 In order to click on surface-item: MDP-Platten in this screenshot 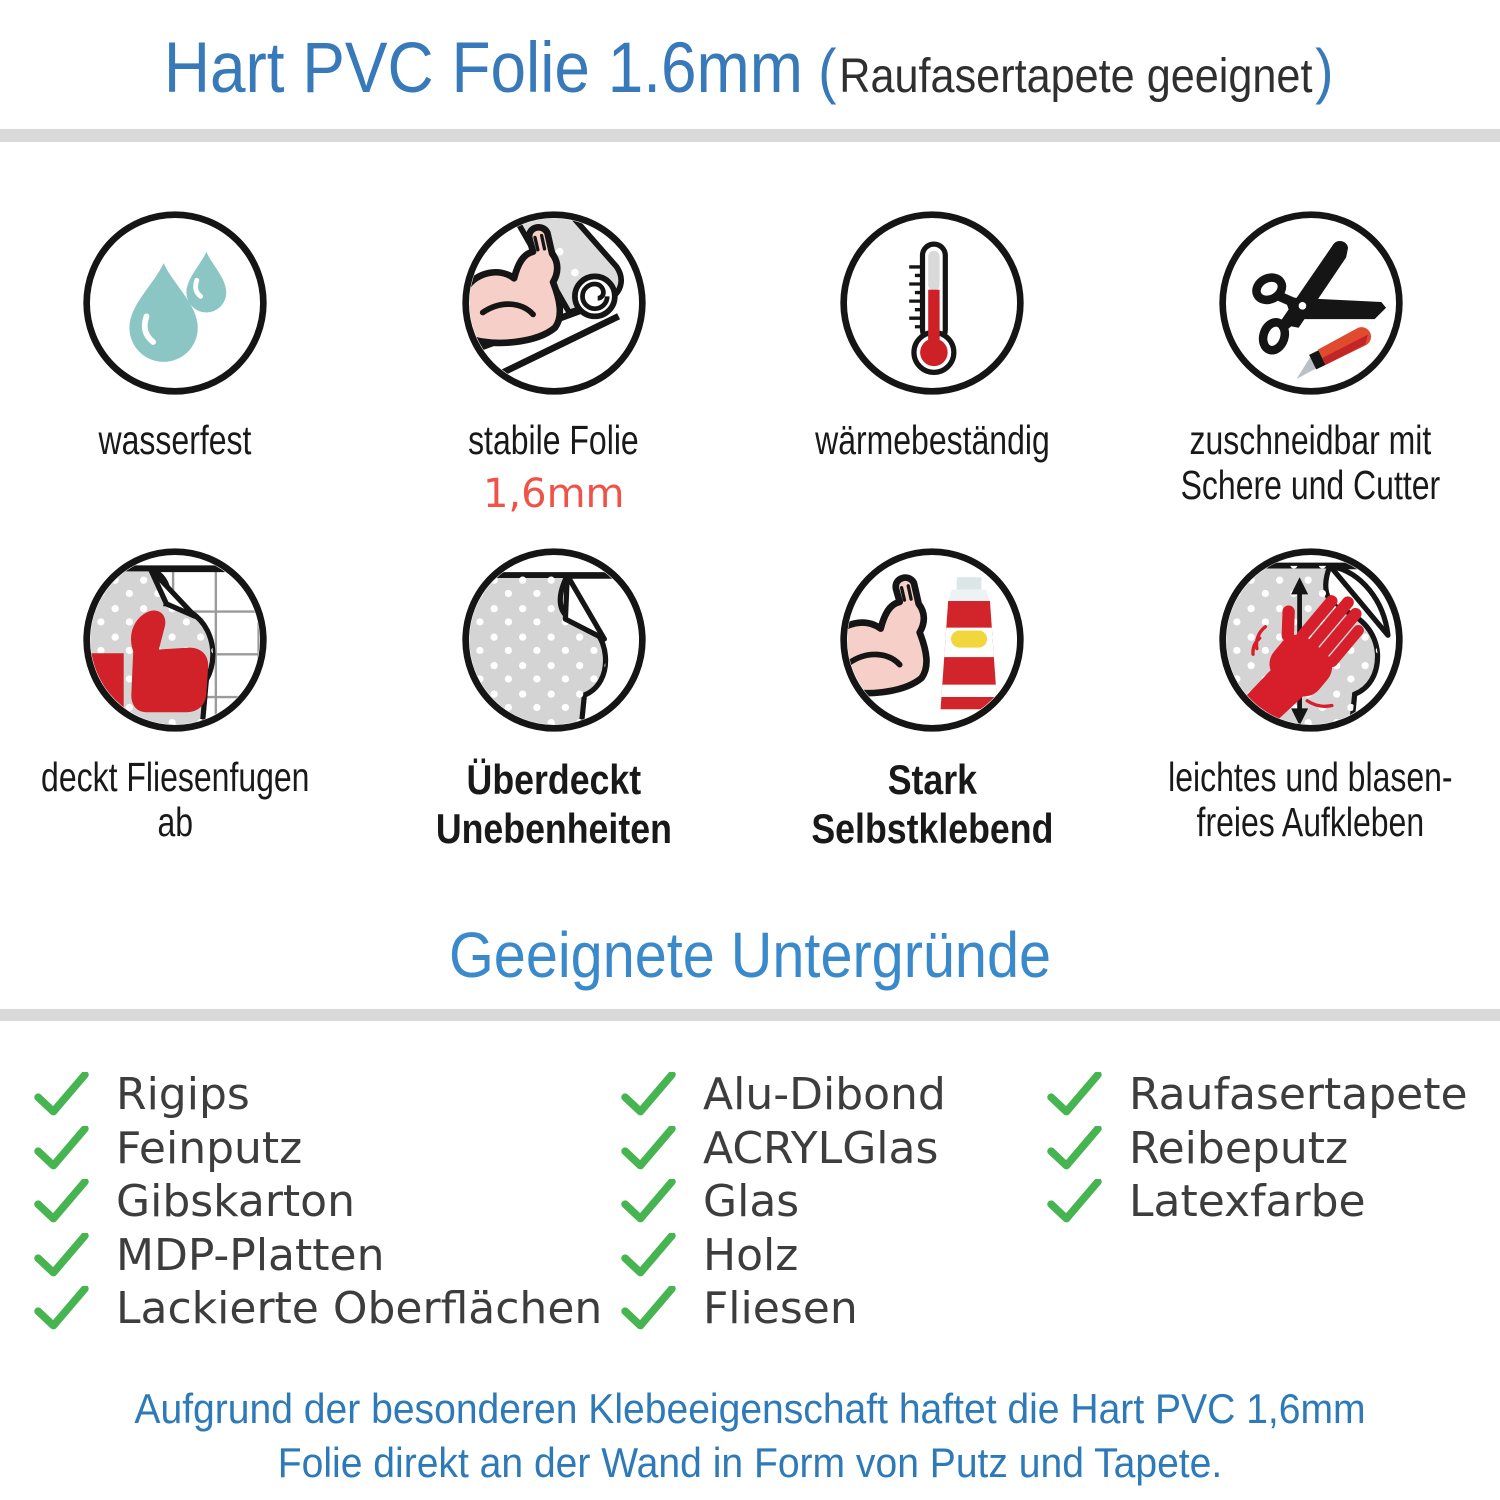, I will do `click(317, 1256)`.